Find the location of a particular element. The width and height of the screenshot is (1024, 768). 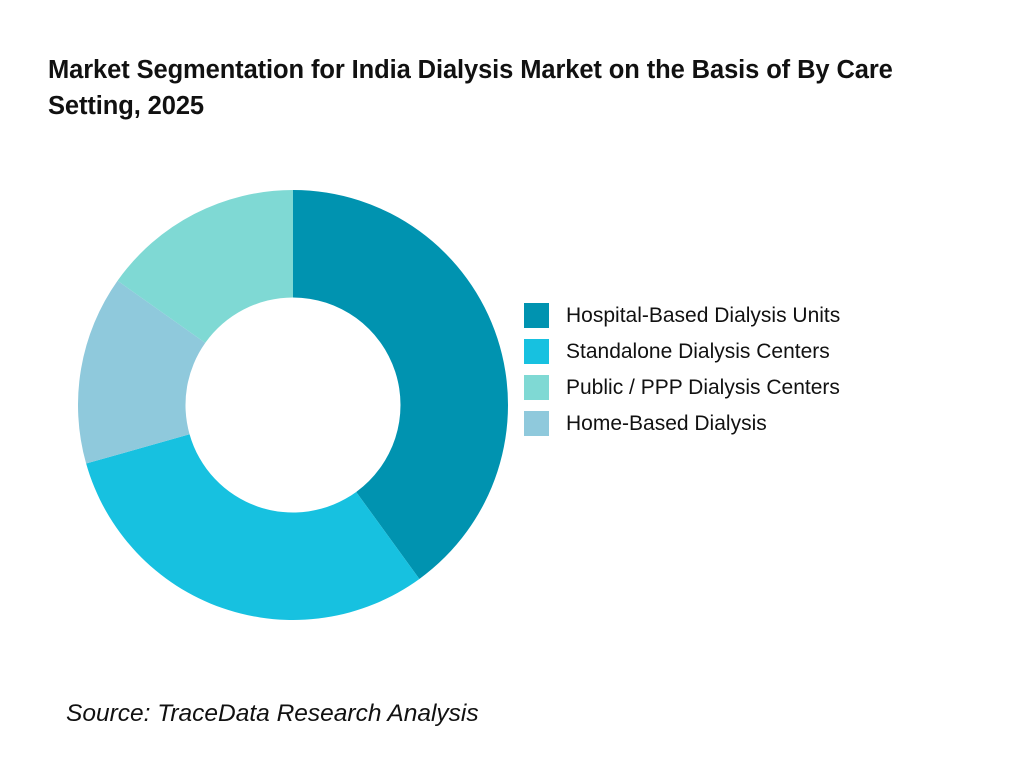

legend-item-label: Home-Based Dialysis is located at coordinates (666, 423).